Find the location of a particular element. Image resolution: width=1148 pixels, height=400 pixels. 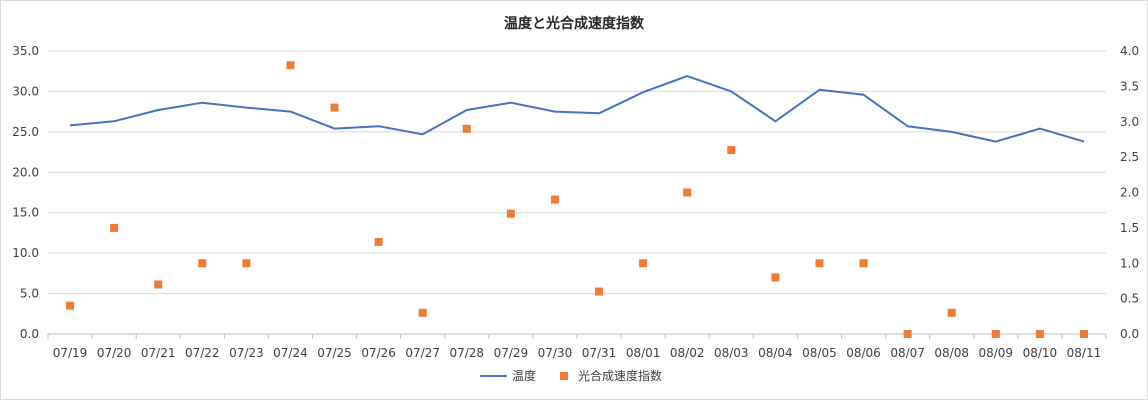

x-tick-label: 08/11 is located at coordinates (1084, 353).